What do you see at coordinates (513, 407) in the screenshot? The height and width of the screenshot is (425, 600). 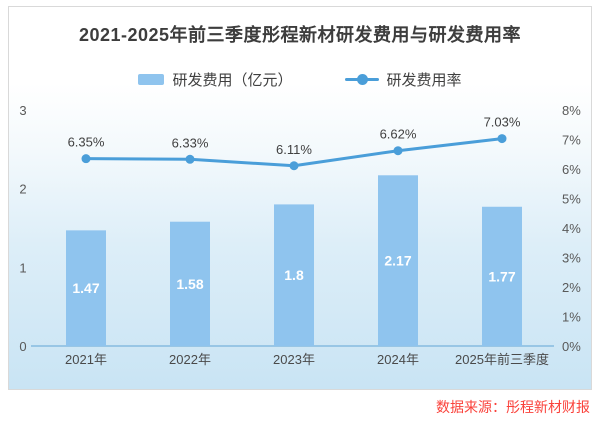 I see `source-note: 数据来源：彤程新材财报` at bounding box center [513, 407].